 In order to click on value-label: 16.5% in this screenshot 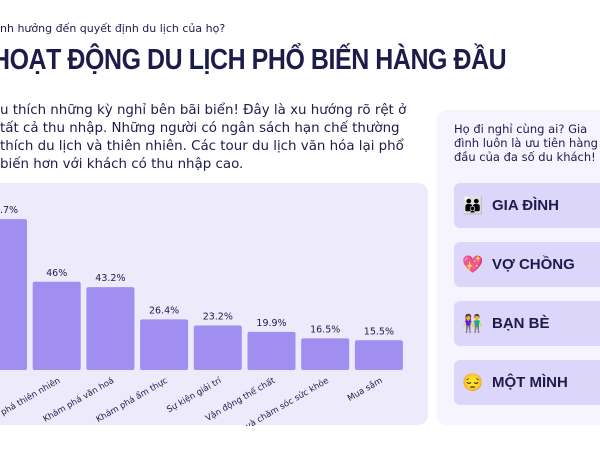, I will do `click(325, 329)`.